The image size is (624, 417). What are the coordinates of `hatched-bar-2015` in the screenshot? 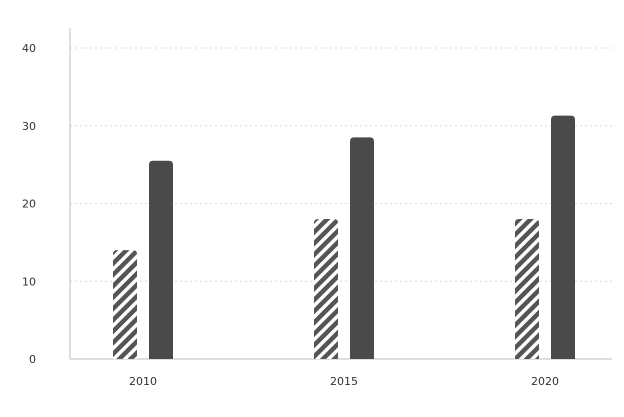 It's located at (326, 289).